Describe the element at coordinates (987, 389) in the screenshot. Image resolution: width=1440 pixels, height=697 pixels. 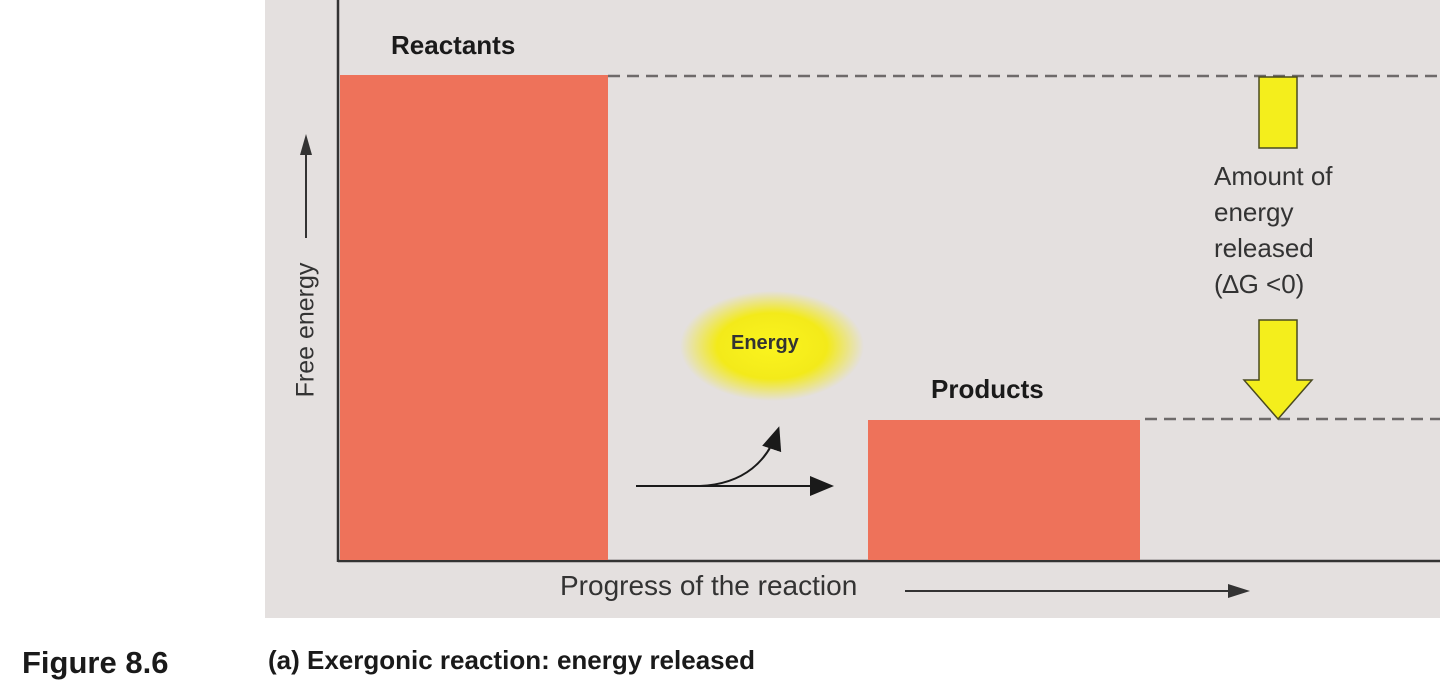
I see `products-label: Products` at that location.